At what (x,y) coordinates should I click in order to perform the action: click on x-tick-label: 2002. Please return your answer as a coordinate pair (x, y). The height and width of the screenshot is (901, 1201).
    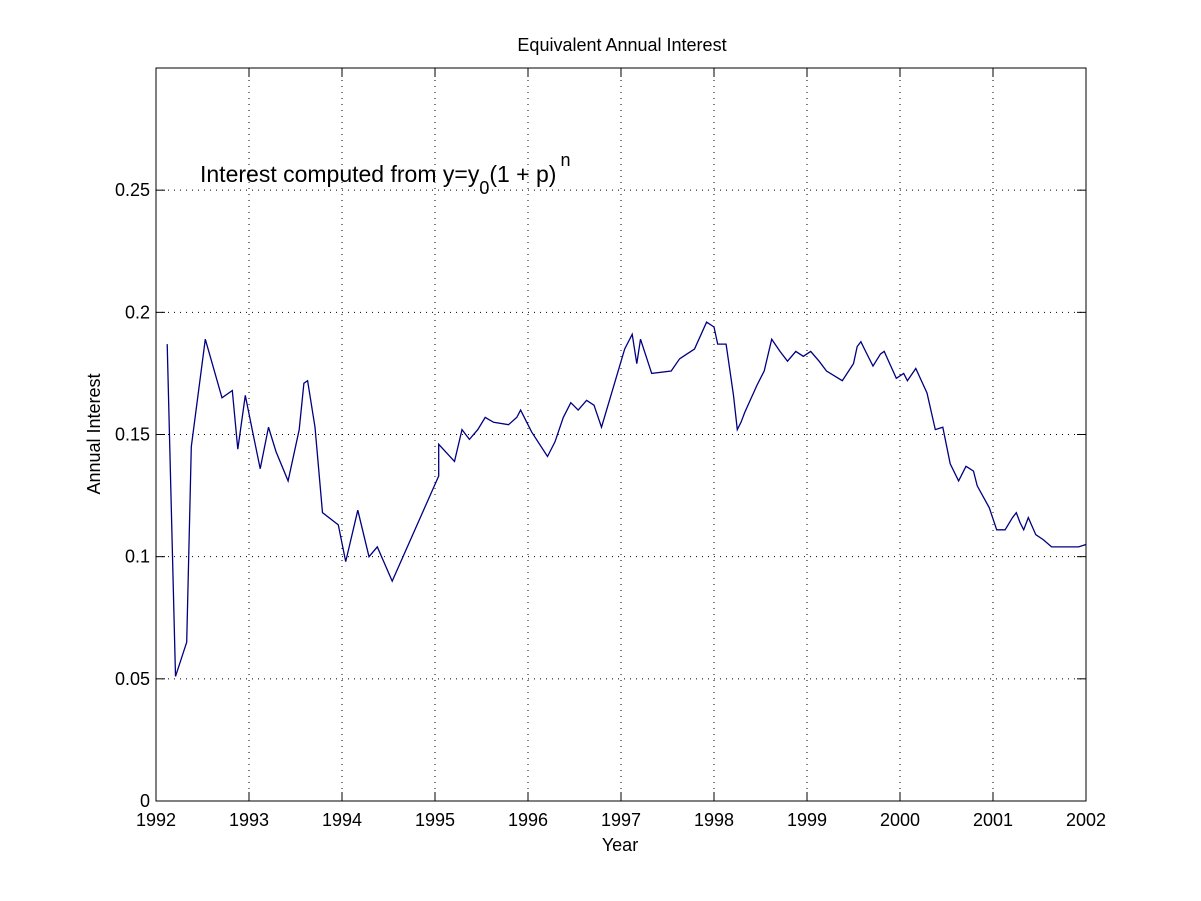
    Looking at the image, I should click on (1086, 820).